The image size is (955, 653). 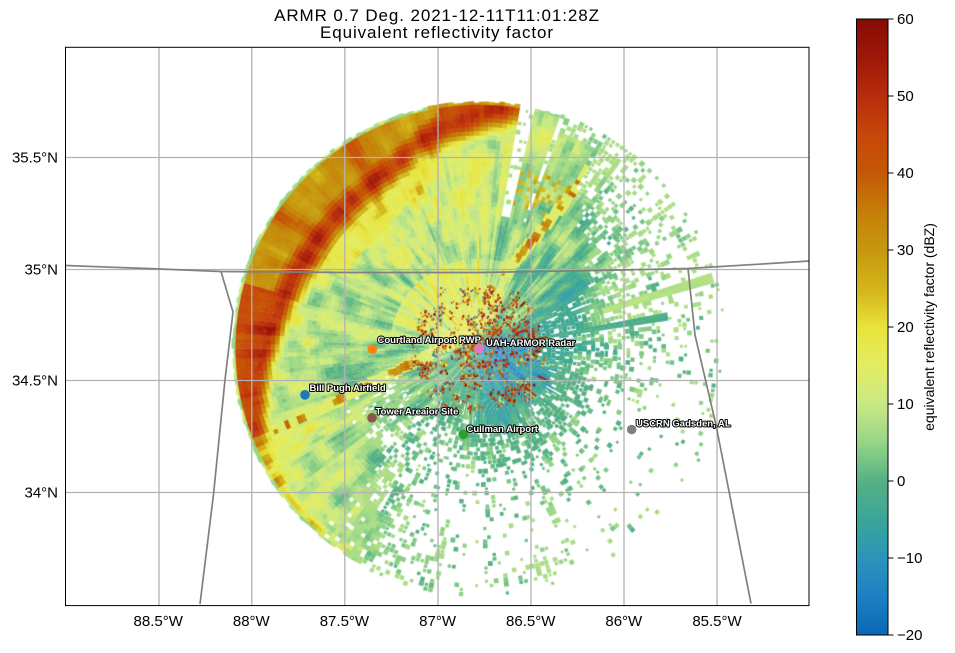 What do you see at coordinates (35, 381) in the screenshot?
I see `svg-text: 34.5°N` at bounding box center [35, 381].